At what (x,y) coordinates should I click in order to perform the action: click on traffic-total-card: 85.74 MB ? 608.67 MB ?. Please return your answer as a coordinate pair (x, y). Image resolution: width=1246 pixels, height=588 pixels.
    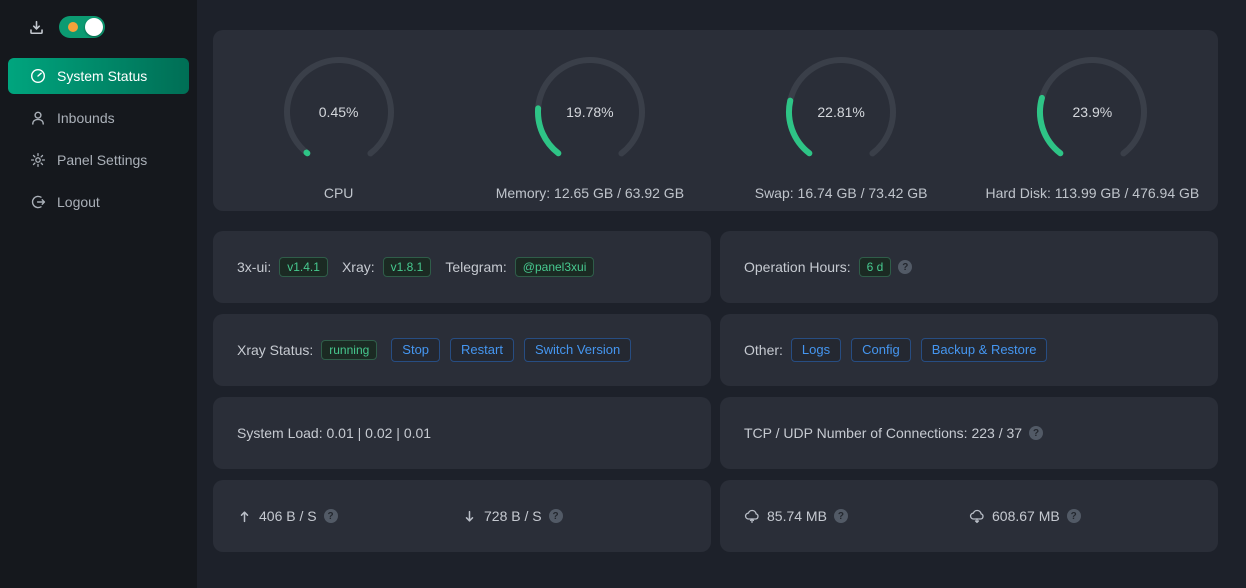
    Looking at the image, I should click on (969, 516).